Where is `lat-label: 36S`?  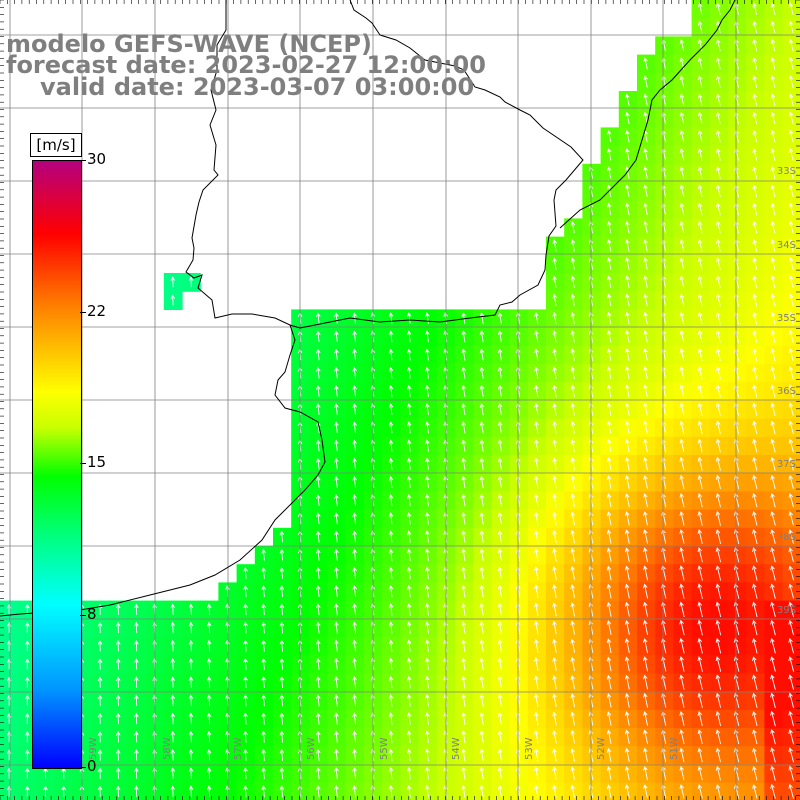
lat-label: 36S is located at coordinates (786, 391).